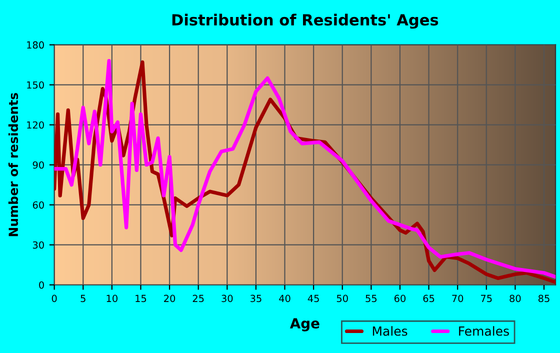 The height and width of the screenshot is (353, 560). What do you see at coordinates (13, 164) in the screenshot?
I see `y-axis-title: Number of residents` at bounding box center [13, 164].